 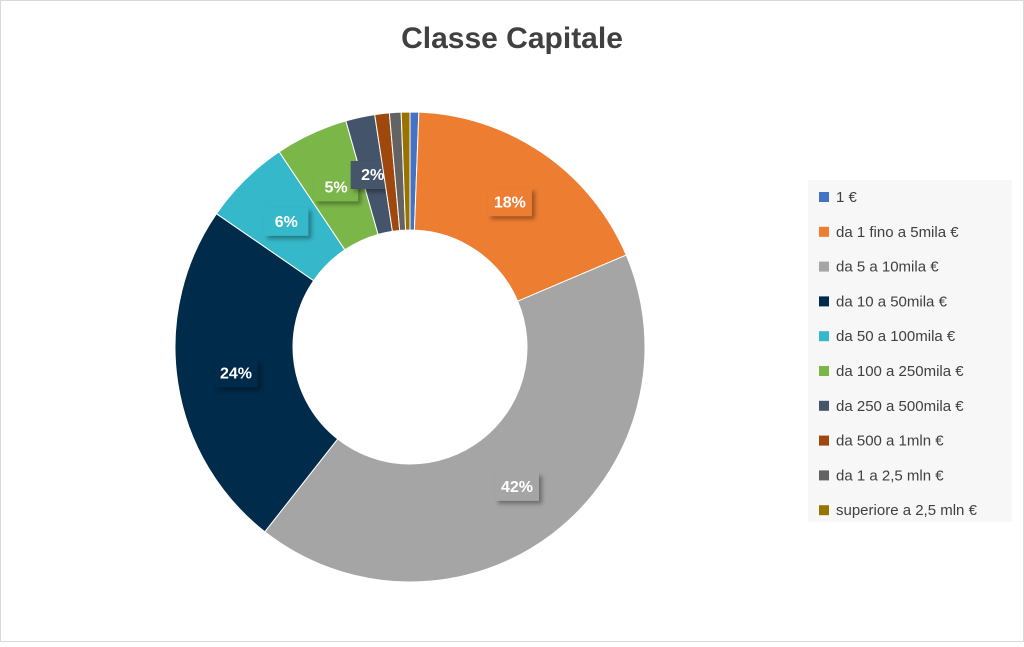 What do you see at coordinates (890, 475) in the screenshot?
I see `legend-label: da 1 a 2,5 mln €` at bounding box center [890, 475].